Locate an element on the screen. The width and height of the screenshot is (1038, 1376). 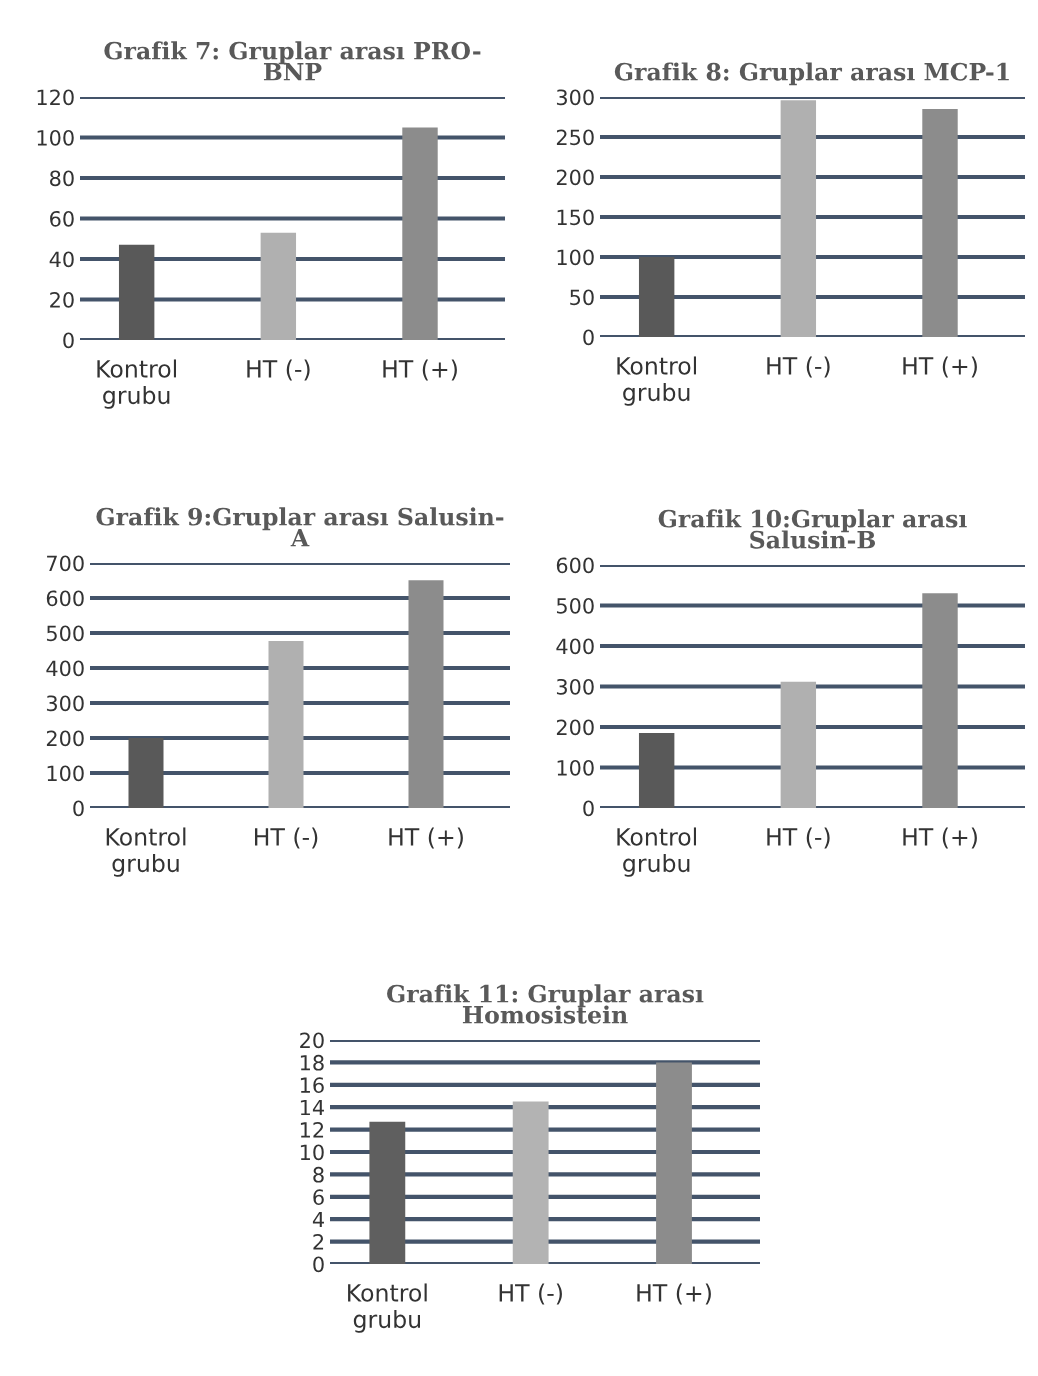
y-tick-label: 700 is located at coordinates (65, 563).